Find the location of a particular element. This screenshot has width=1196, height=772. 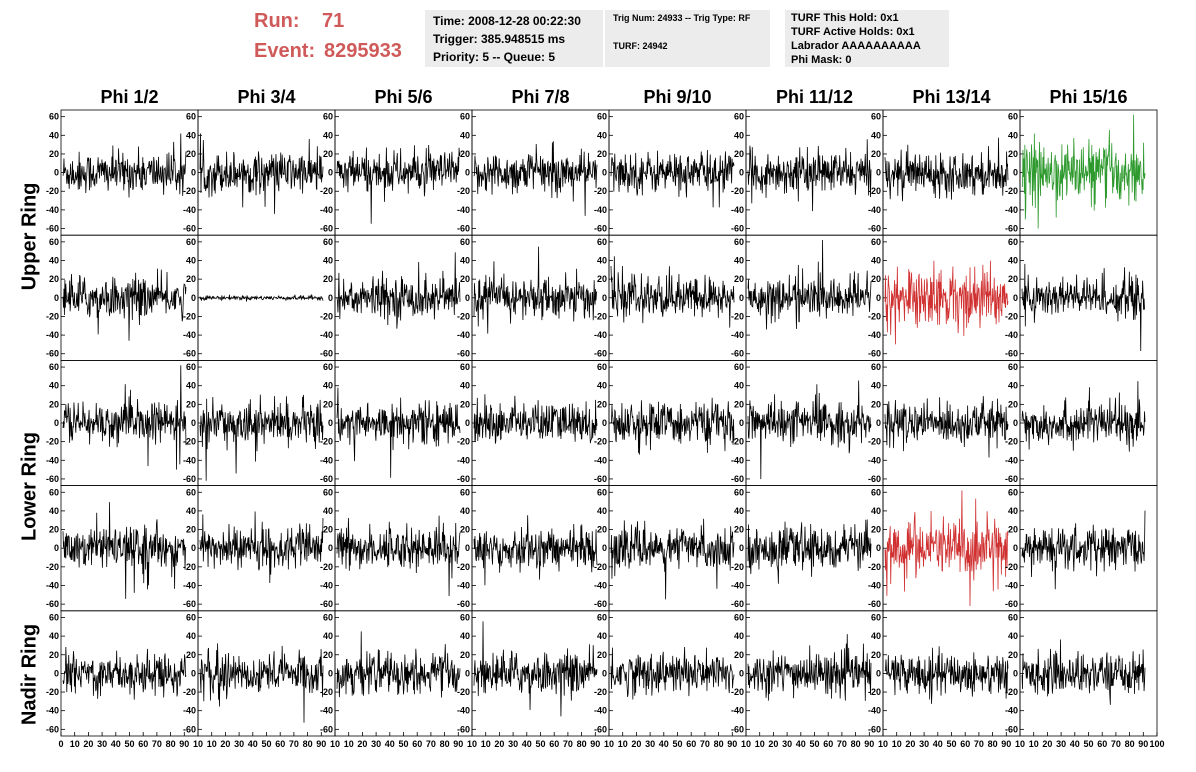

waveform-r0-c4 is located at coordinates (672, 178).